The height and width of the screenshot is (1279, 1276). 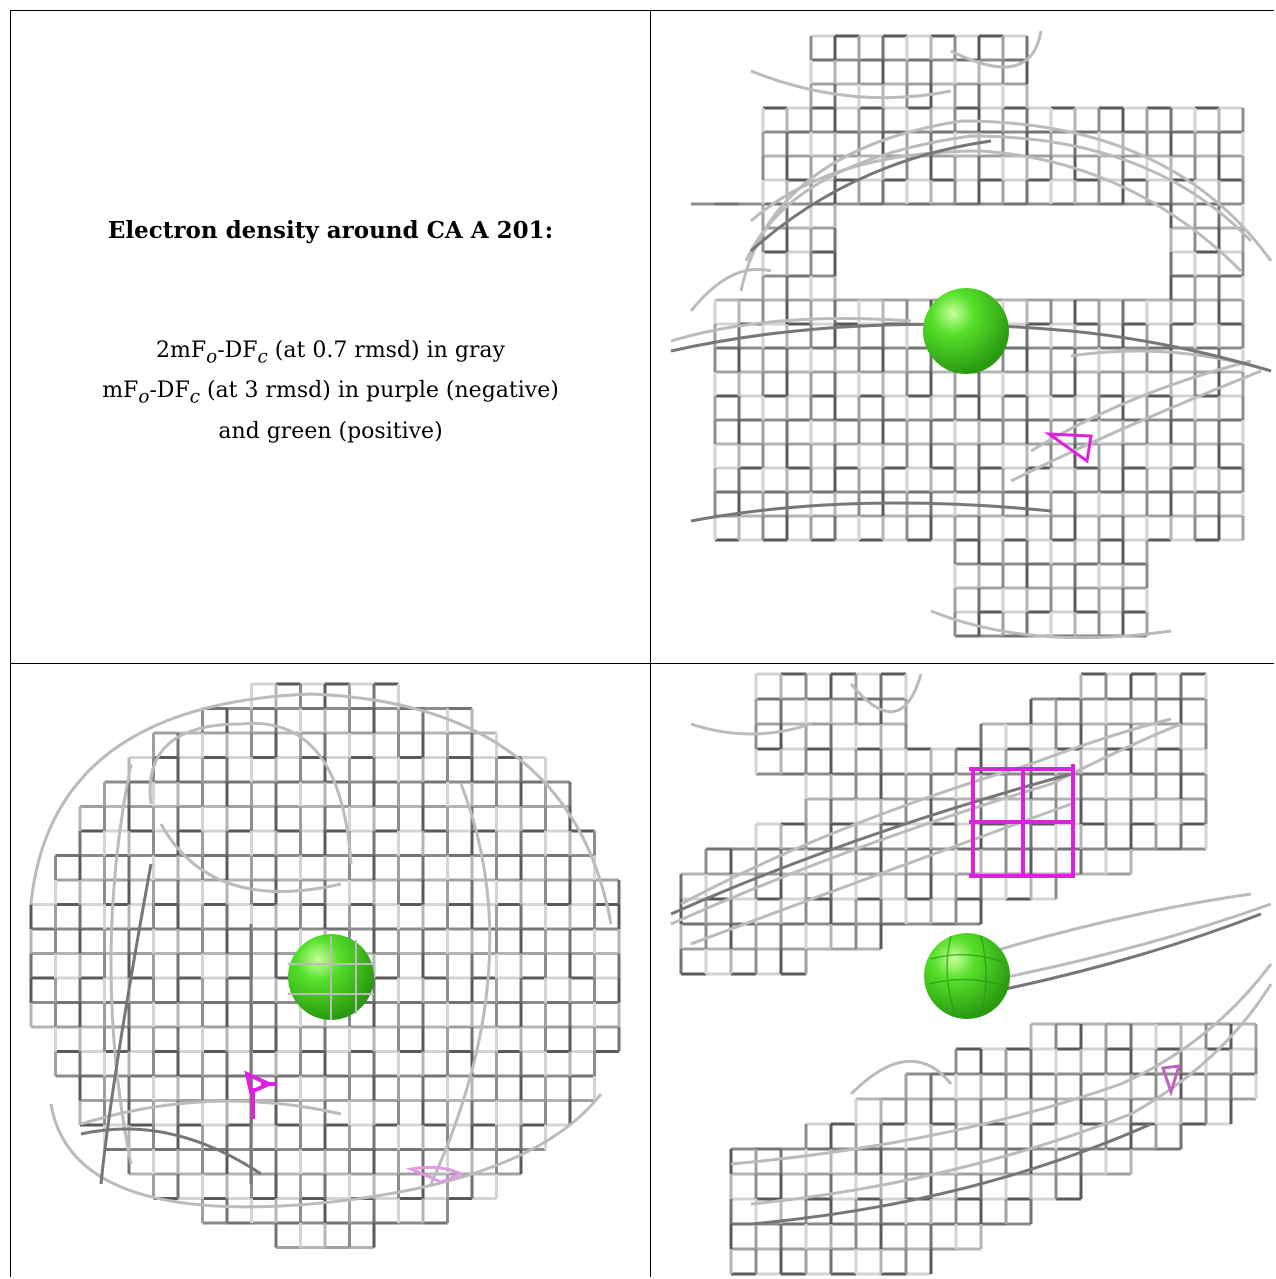 I want to click on table-border-top, so click(x=642, y=10).